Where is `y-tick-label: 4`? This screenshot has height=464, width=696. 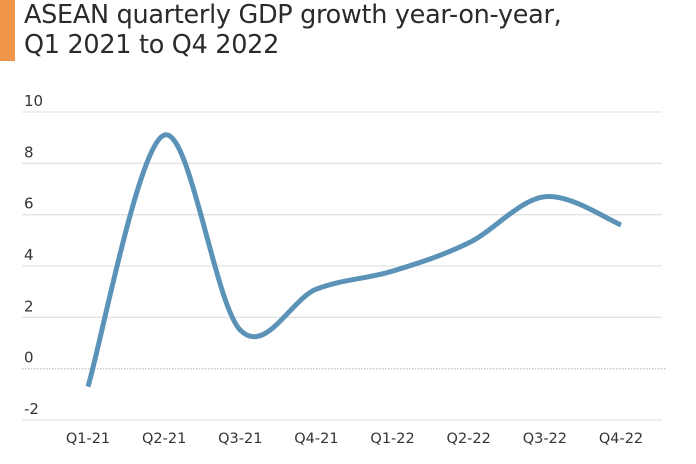
y-tick-label: 4 is located at coordinates (29, 255).